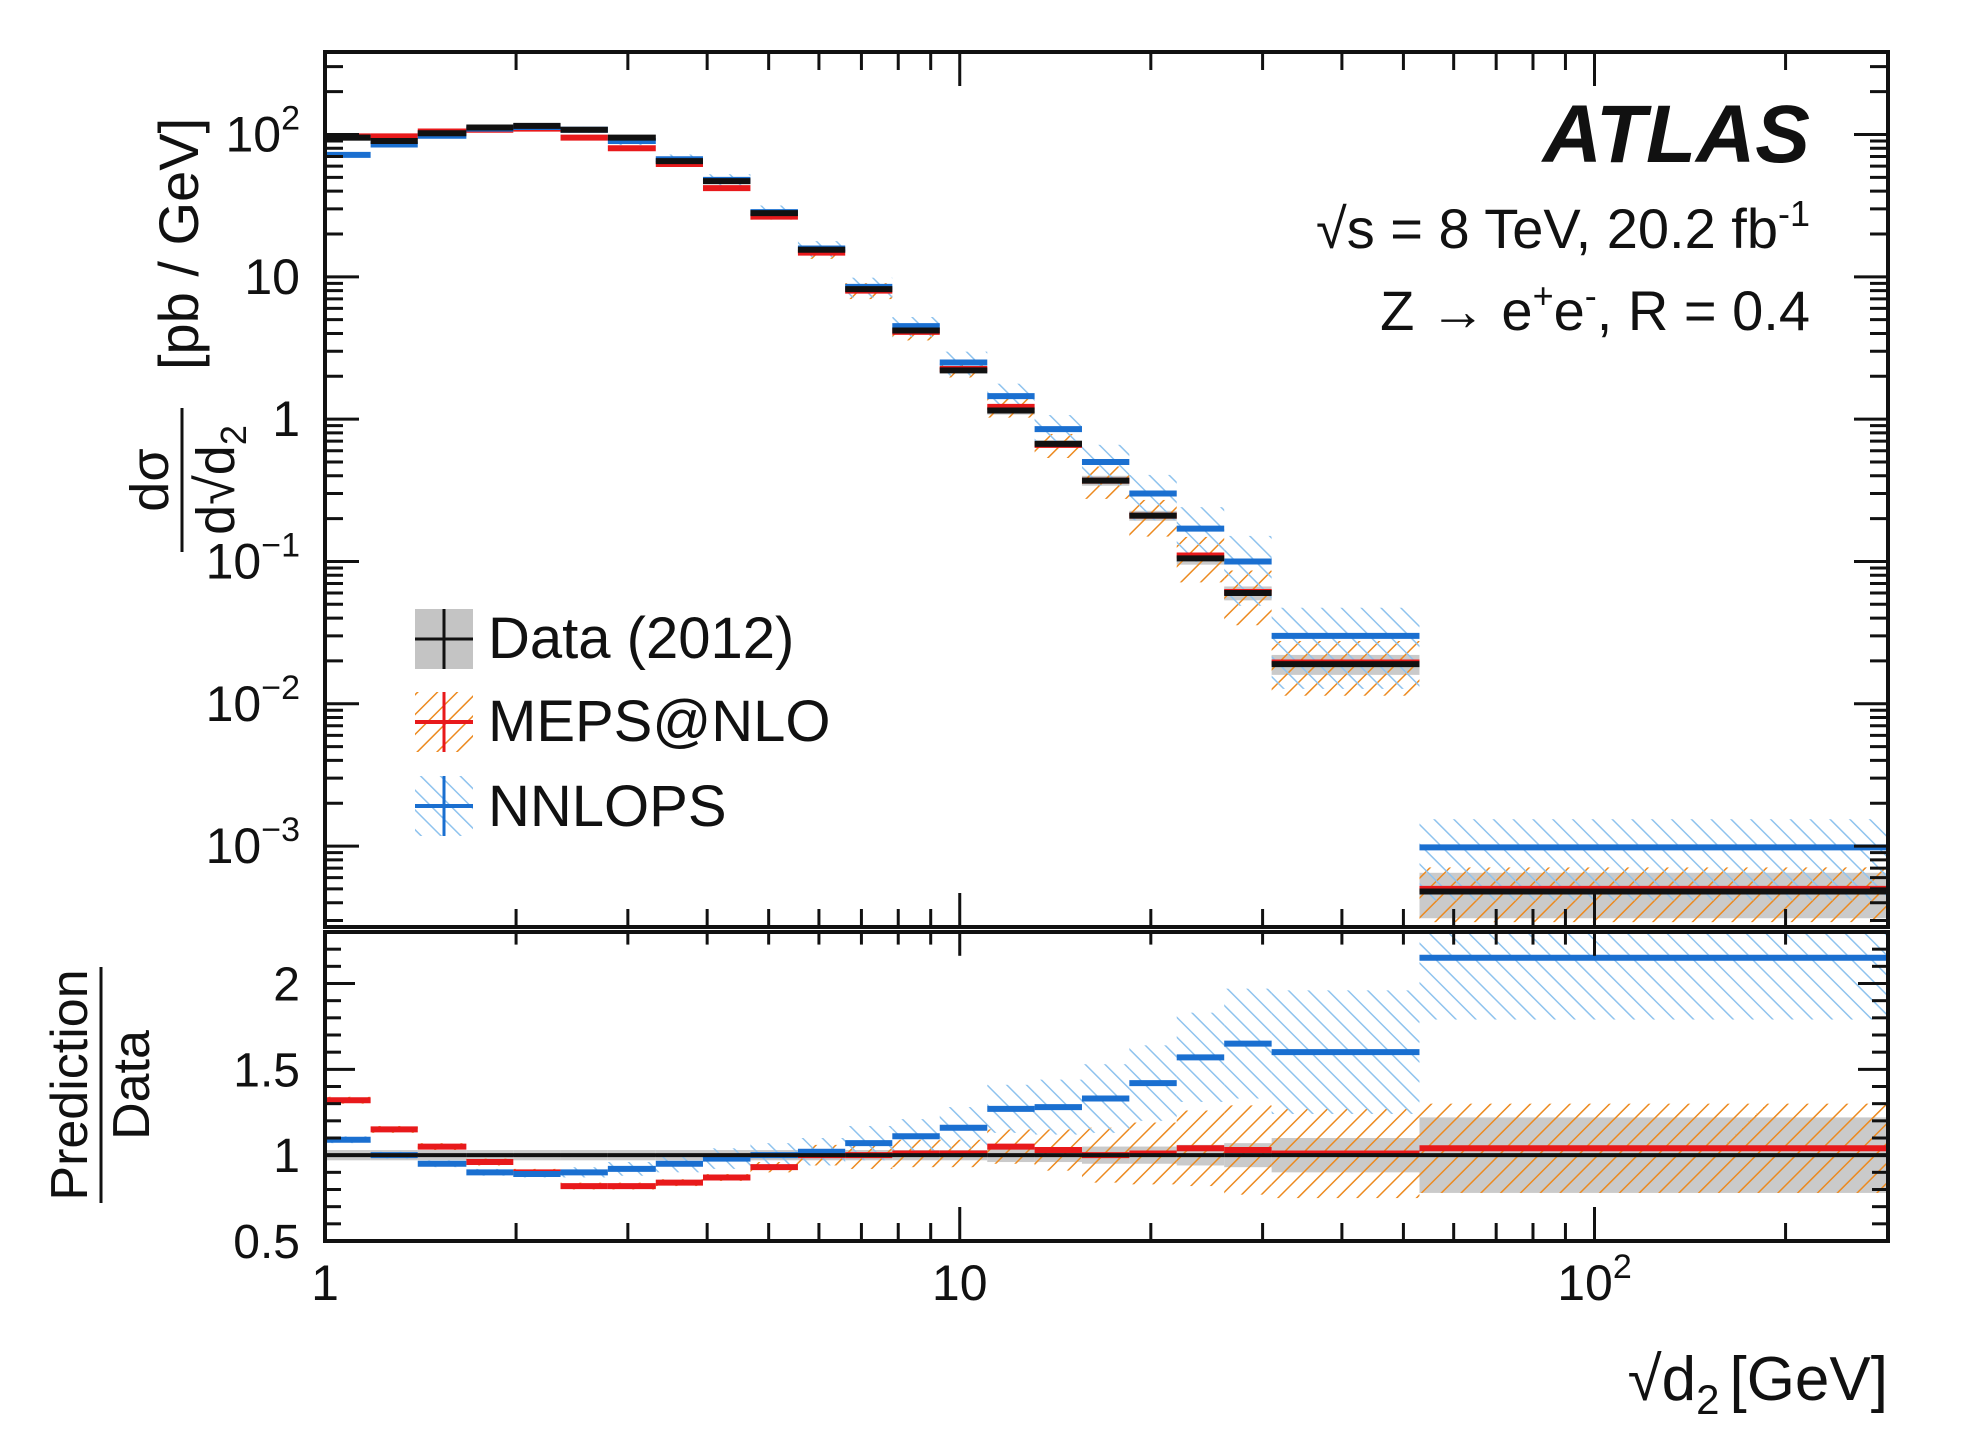  What do you see at coordinates (272, 277) in the screenshot?
I see `y-tick-label-1: 10` at bounding box center [272, 277].